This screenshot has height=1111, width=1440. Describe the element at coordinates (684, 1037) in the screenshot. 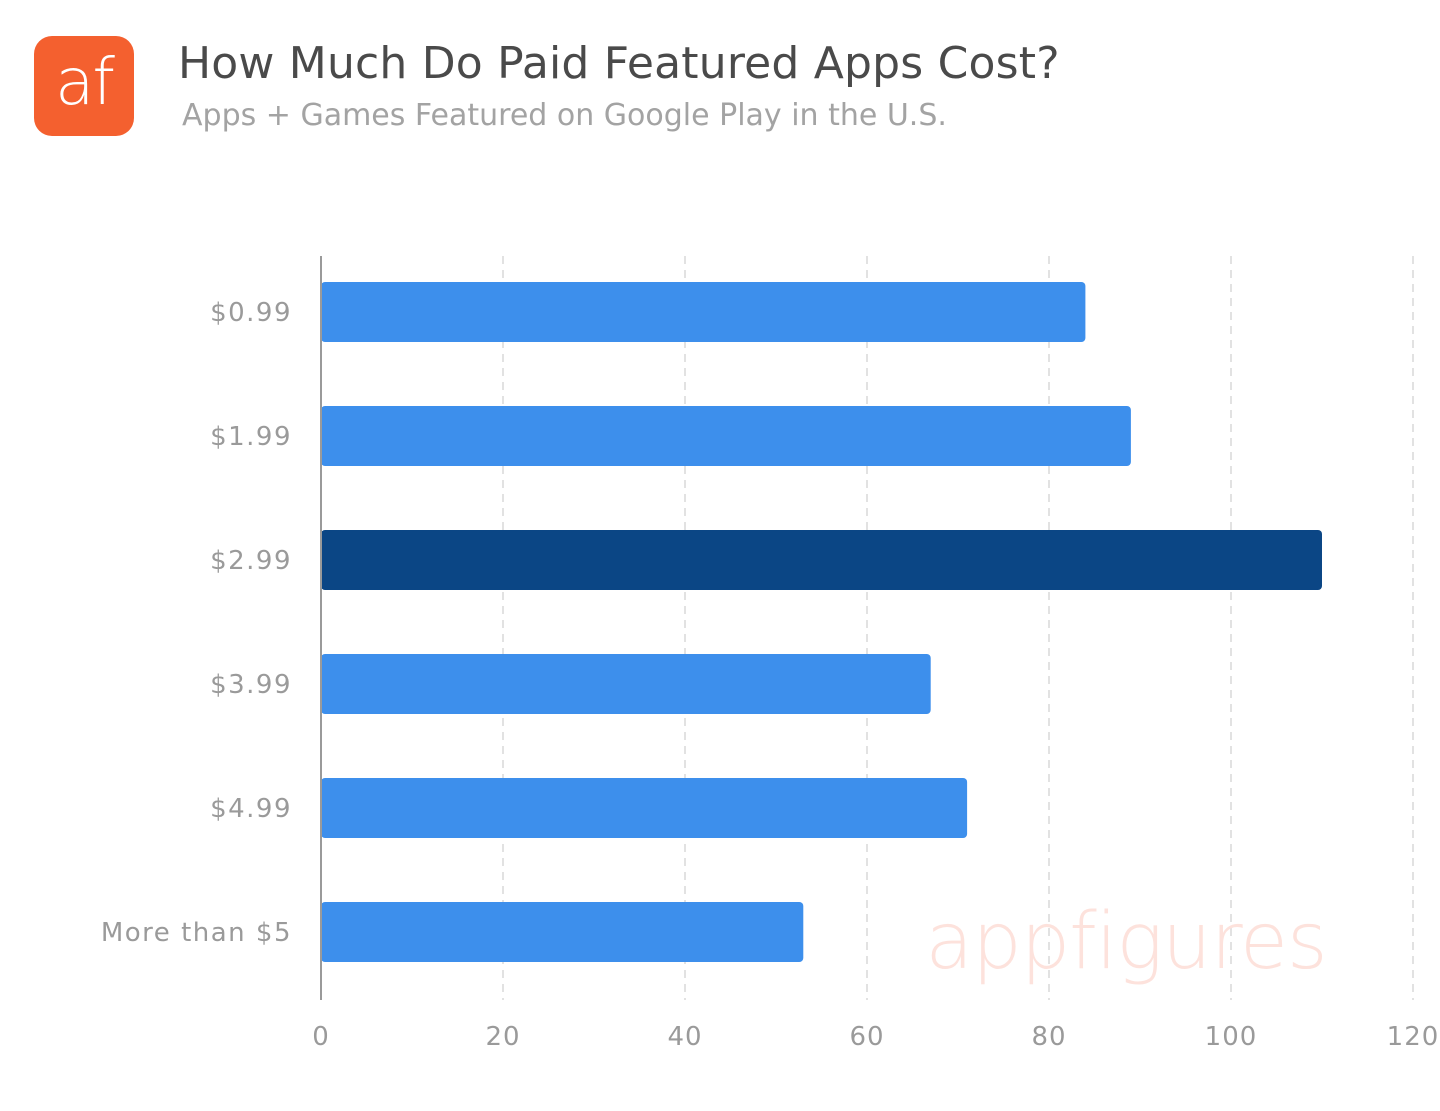

I see `x-tick-label: 40` at that location.